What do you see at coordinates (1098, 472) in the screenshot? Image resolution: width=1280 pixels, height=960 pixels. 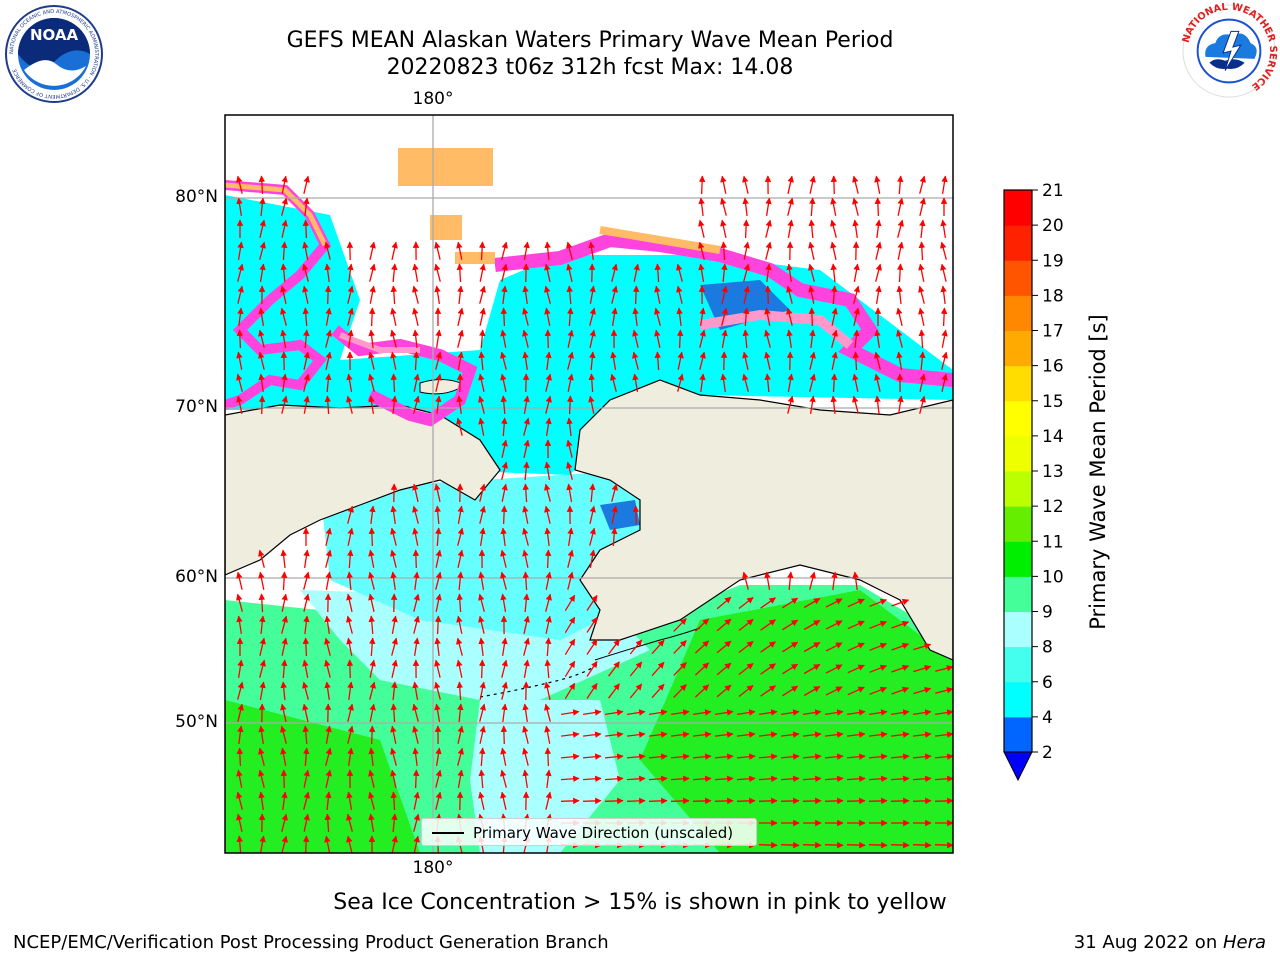 I see `colorbar-label: Primary Wave Mean Period [s]` at bounding box center [1098, 472].